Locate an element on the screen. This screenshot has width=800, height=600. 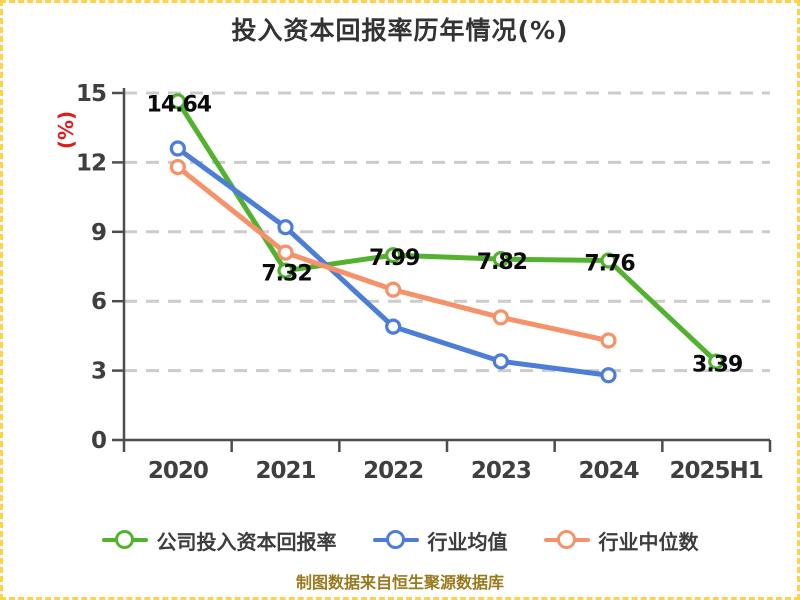
y-tick-label: 15 is located at coordinates (91, 94).